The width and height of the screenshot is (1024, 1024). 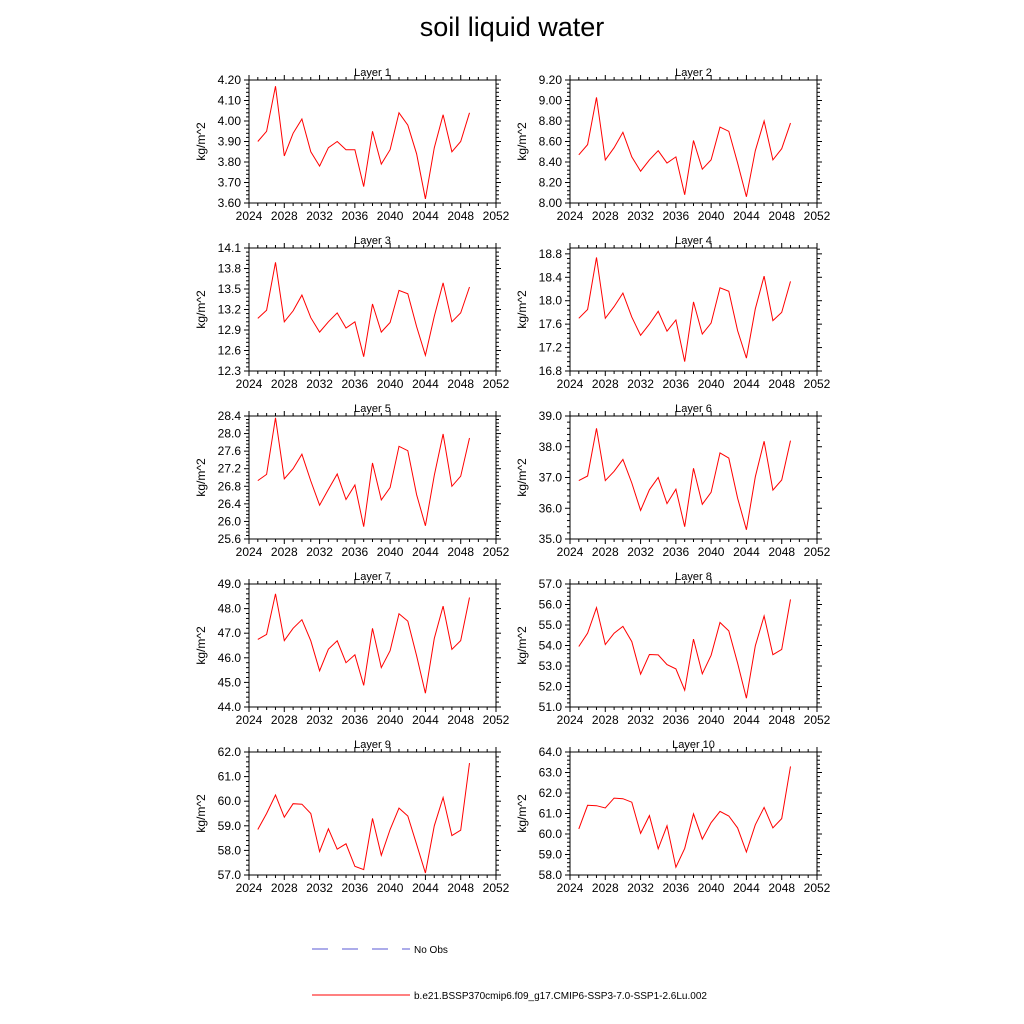 I want to click on y-tick-label: 4.20, so click(x=230, y=80).